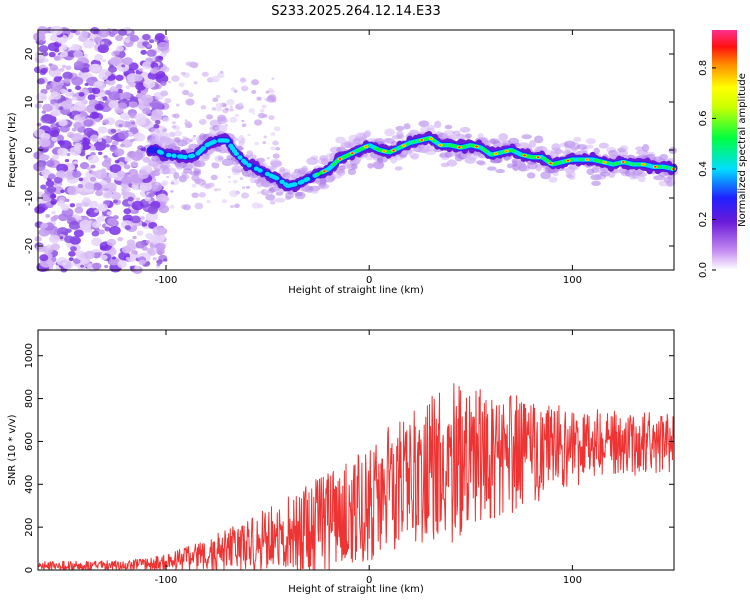 This screenshot has height=600, width=750. I want to click on y-tick-label: 200, so click(29, 527).